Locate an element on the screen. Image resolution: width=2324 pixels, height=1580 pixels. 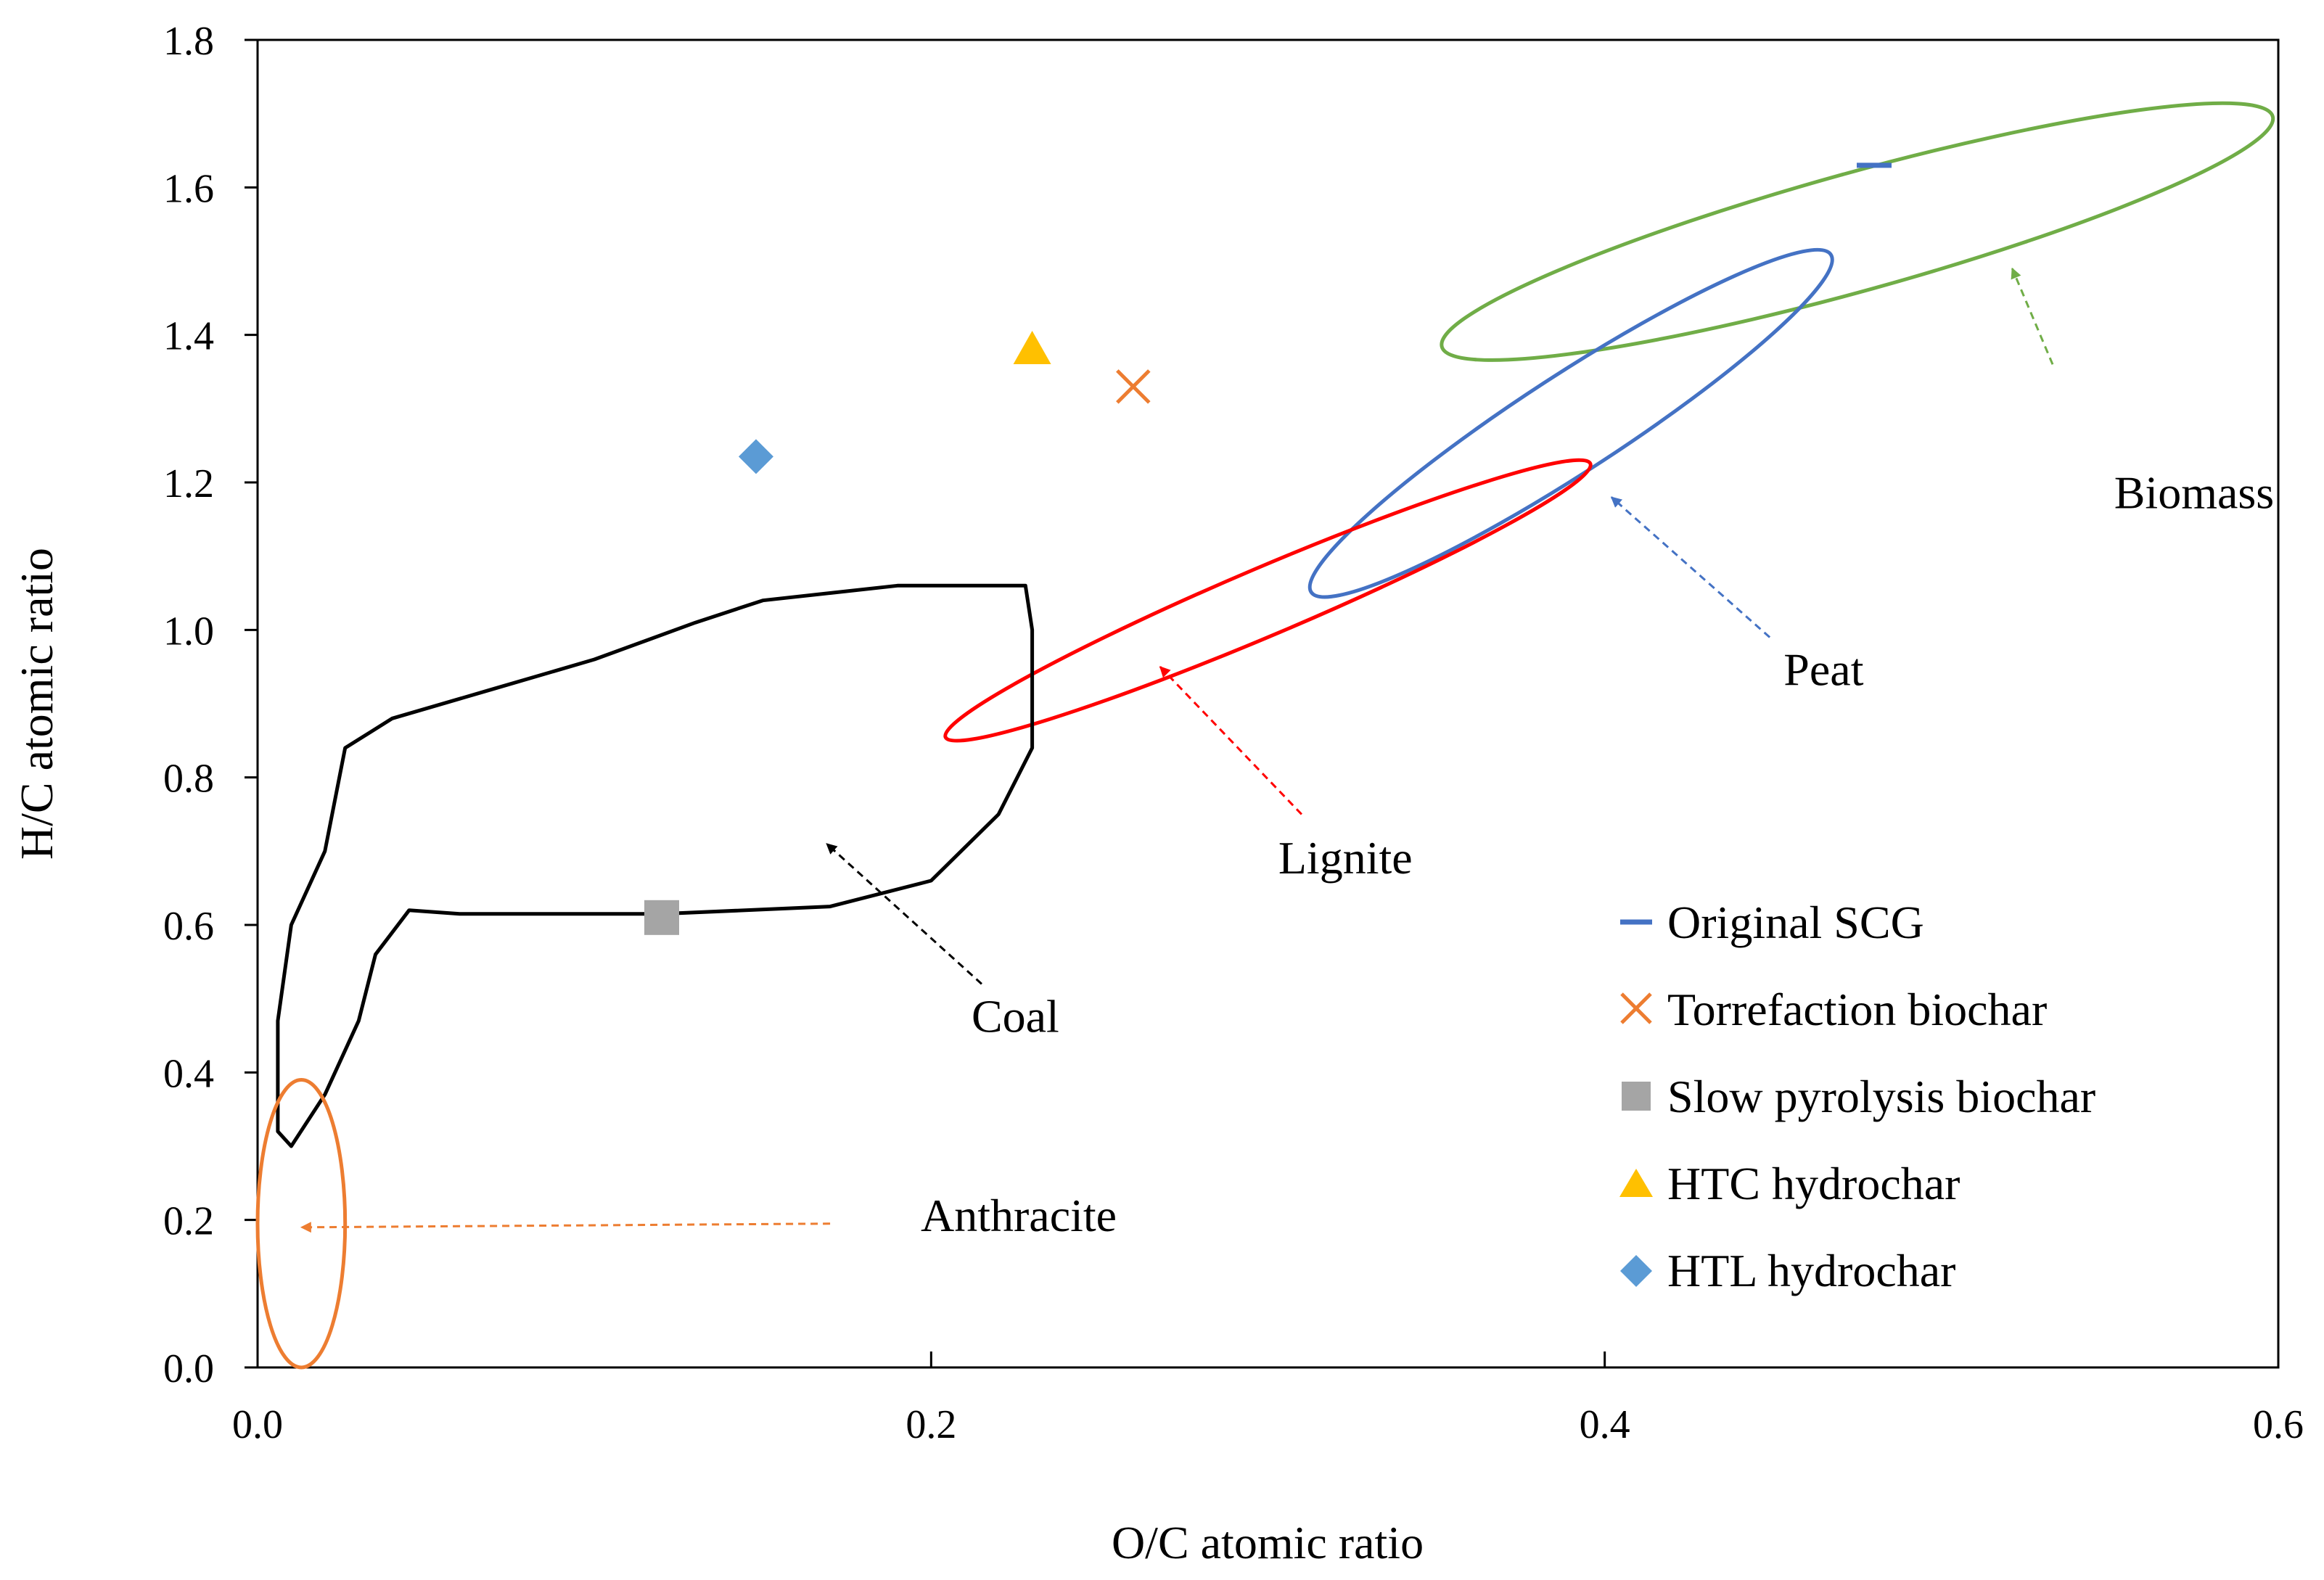
anthracite-arrow is located at coordinates (566, 1228).